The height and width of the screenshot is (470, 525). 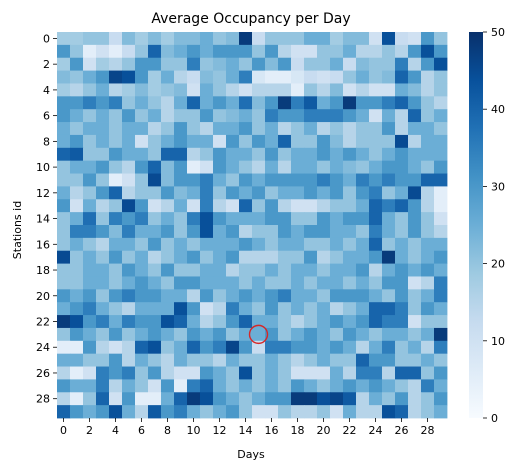 I want to click on x-tick-label: 26, so click(x=402, y=430).